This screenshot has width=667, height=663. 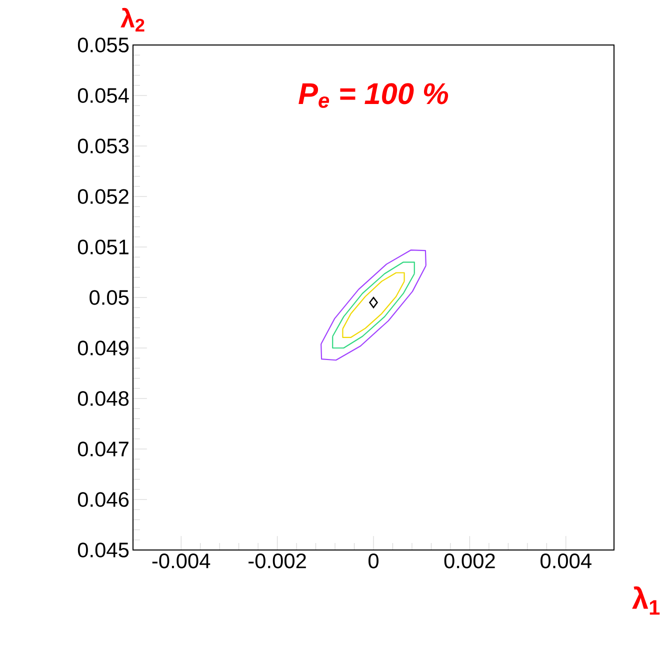 I want to click on y-tick-label: 0.045, so click(x=103, y=550).